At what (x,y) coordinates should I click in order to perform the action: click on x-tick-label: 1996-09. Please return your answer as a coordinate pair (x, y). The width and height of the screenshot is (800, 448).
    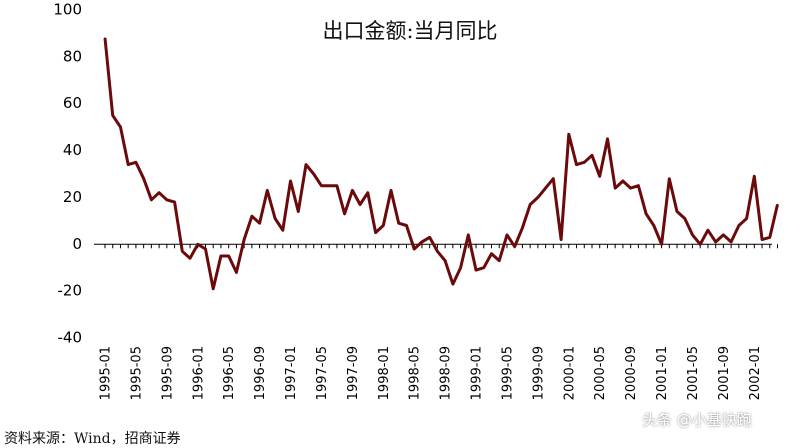
    Looking at the image, I should click on (260, 373).